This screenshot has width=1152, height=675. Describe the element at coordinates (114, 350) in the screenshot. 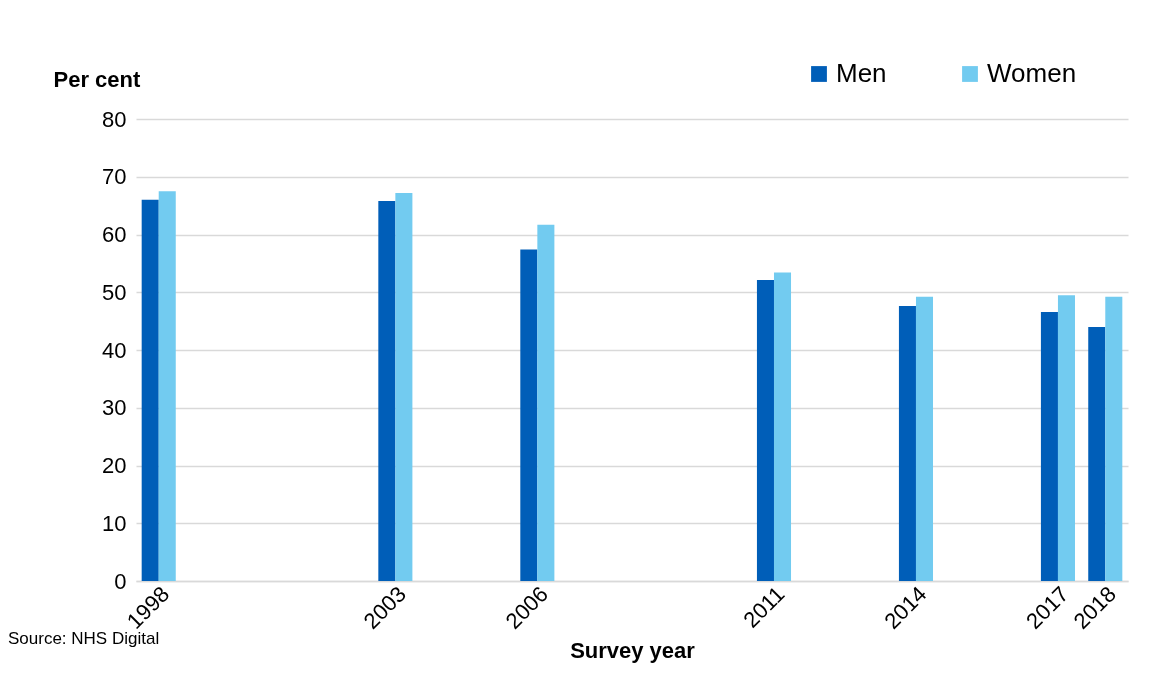

I see `y-tick-label: 40` at that location.